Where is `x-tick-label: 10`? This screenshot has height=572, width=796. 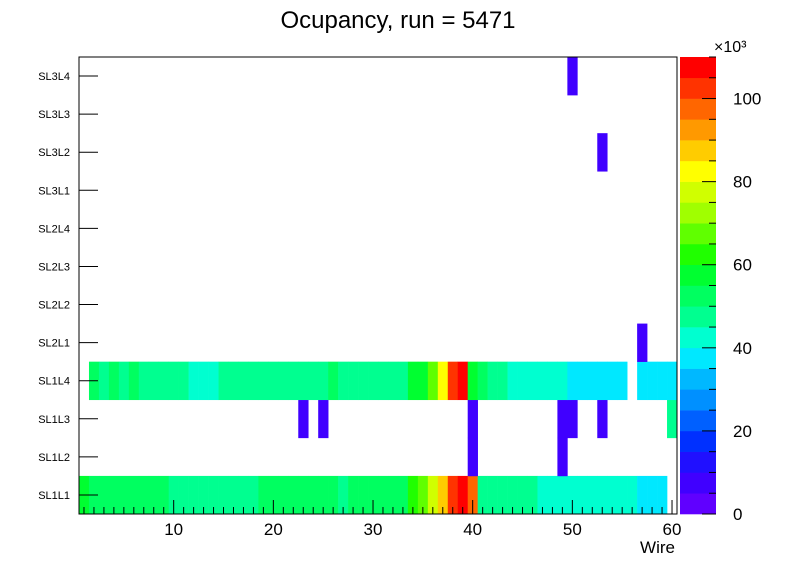 x-tick-label: 10 is located at coordinates (173, 529).